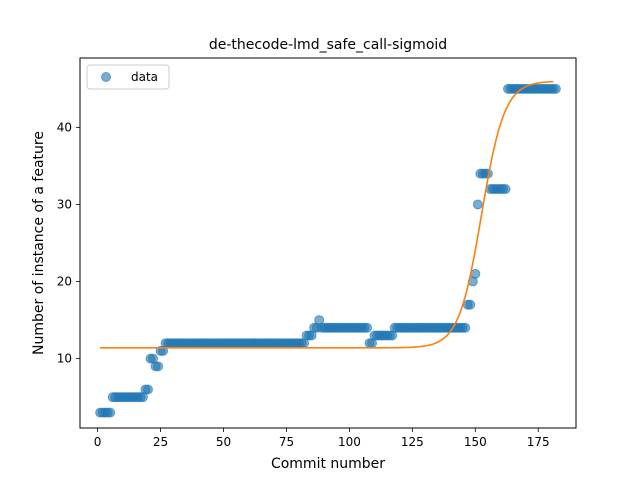 This screenshot has height=480, width=640. Describe the element at coordinates (39, 243) in the screenshot. I see `y-axis-label: Number of instance of a feature` at that location.